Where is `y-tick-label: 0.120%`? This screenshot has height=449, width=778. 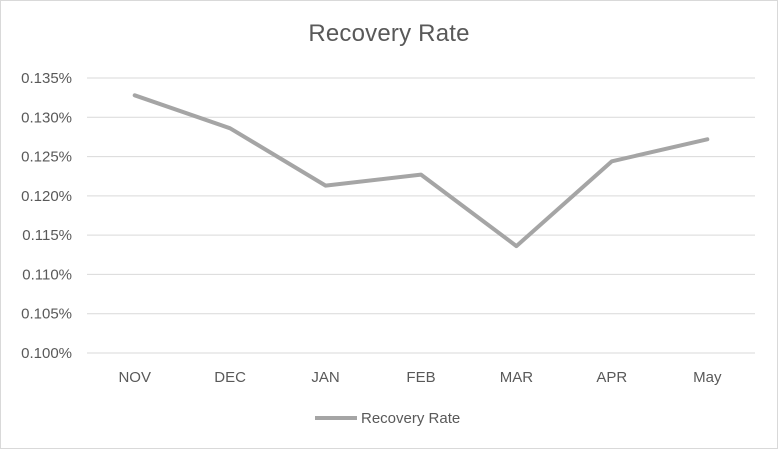 y-tick-label: 0.120% is located at coordinates (46, 196).